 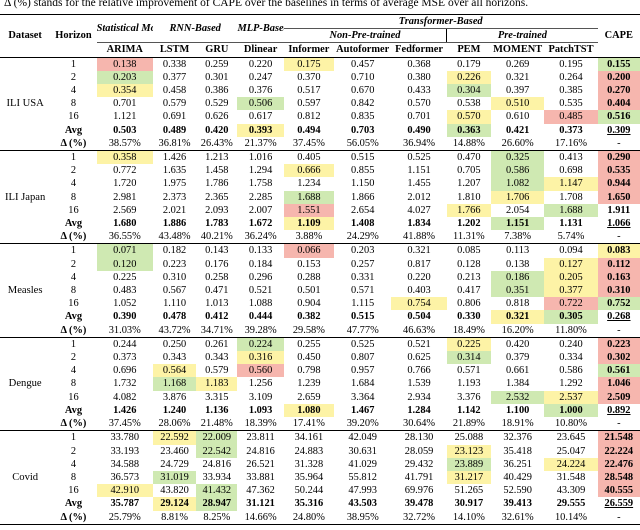 What do you see at coordinates (468, 210) in the screenshot?
I see `mse-cell: 1.766` at bounding box center [468, 210].